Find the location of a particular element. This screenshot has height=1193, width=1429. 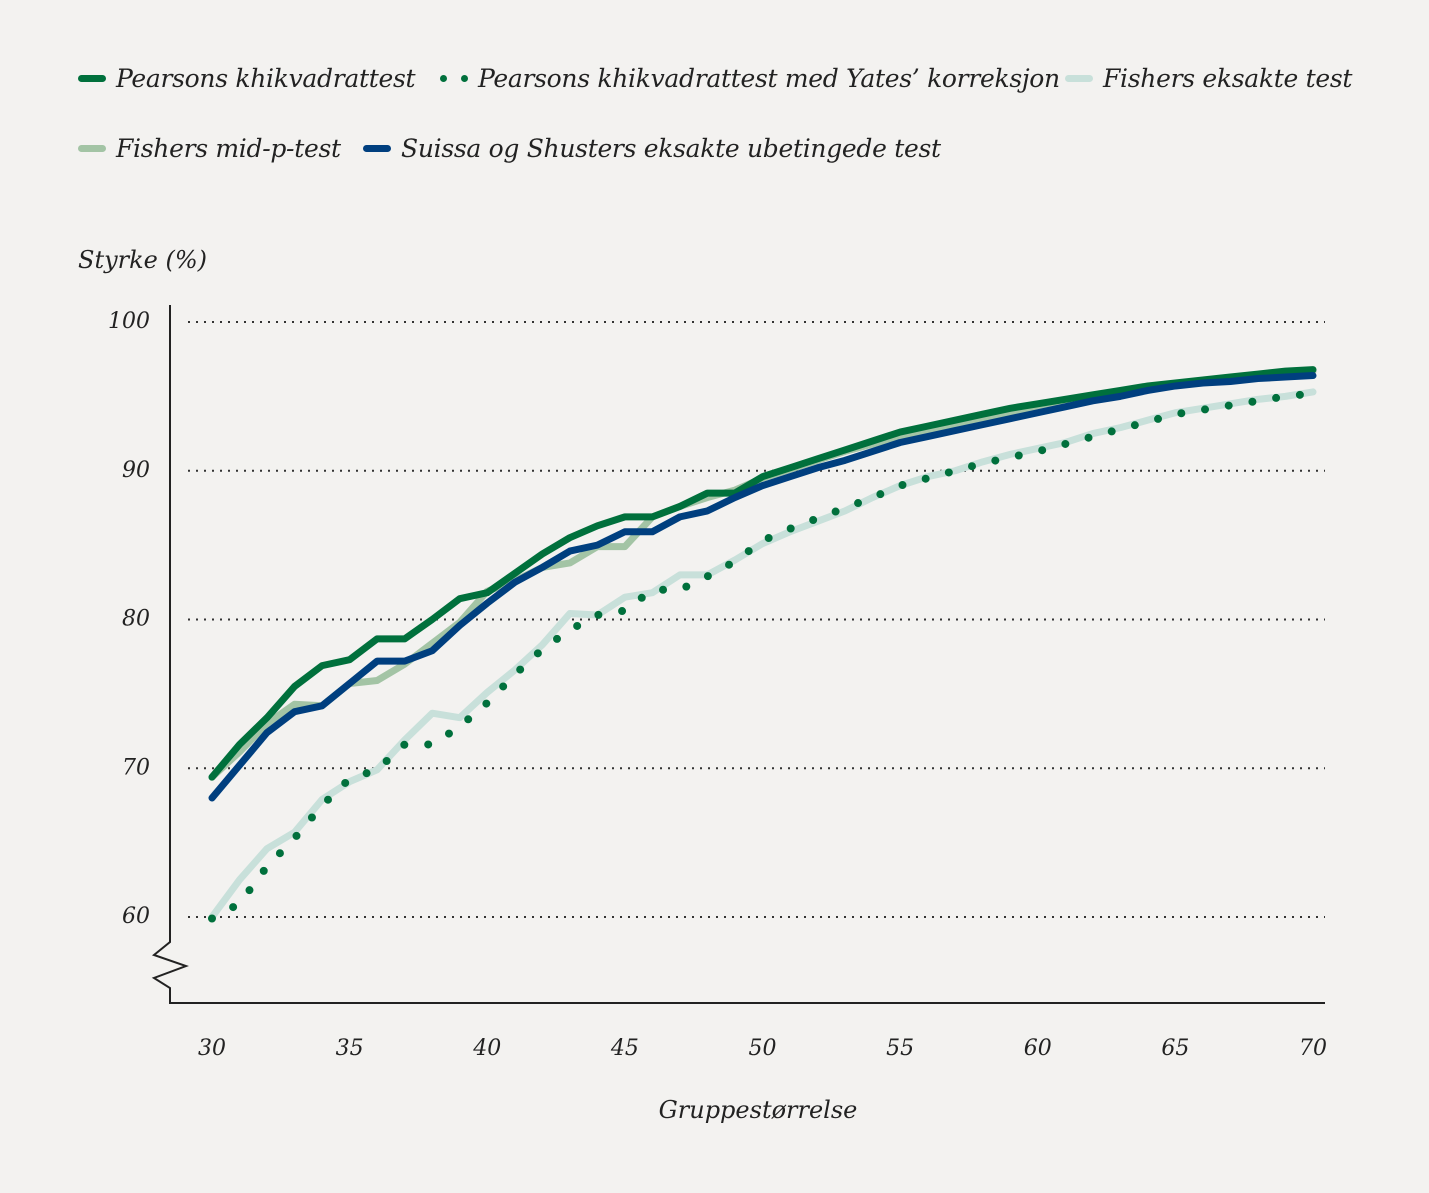

x-axis-label: Gruppestørrelse is located at coordinates (758, 1110).